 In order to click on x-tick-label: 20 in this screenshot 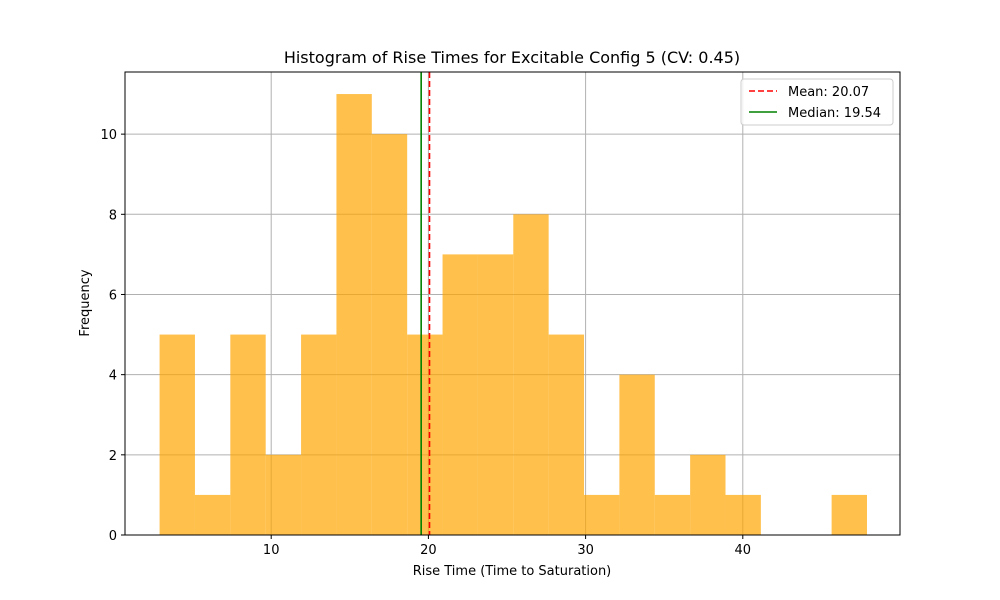, I will do `click(428, 550)`.